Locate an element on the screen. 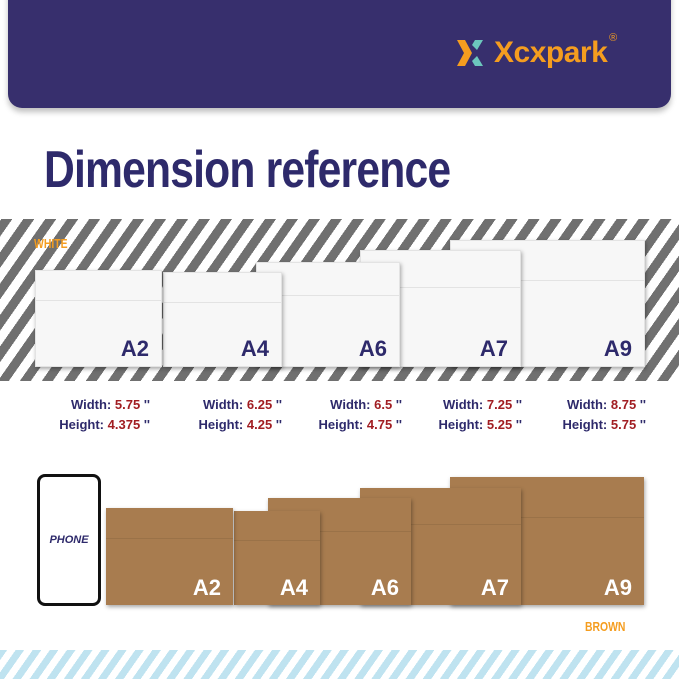  height-spec: Height: 5.25 '' is located at coordinates (480, 424).